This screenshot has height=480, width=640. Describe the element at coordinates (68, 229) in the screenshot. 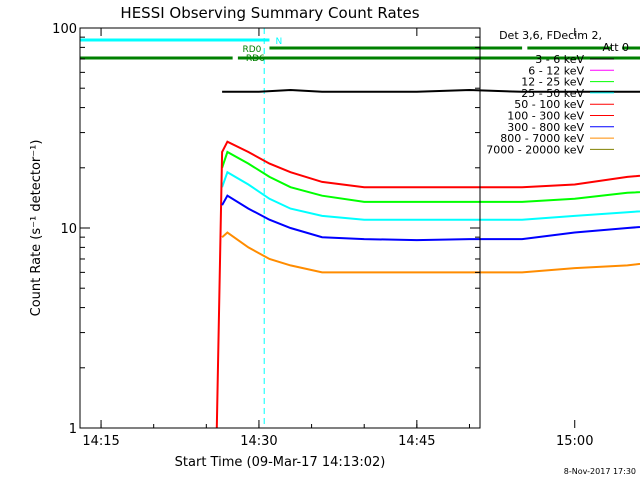

I see `y-tick-label: 10` at that location.